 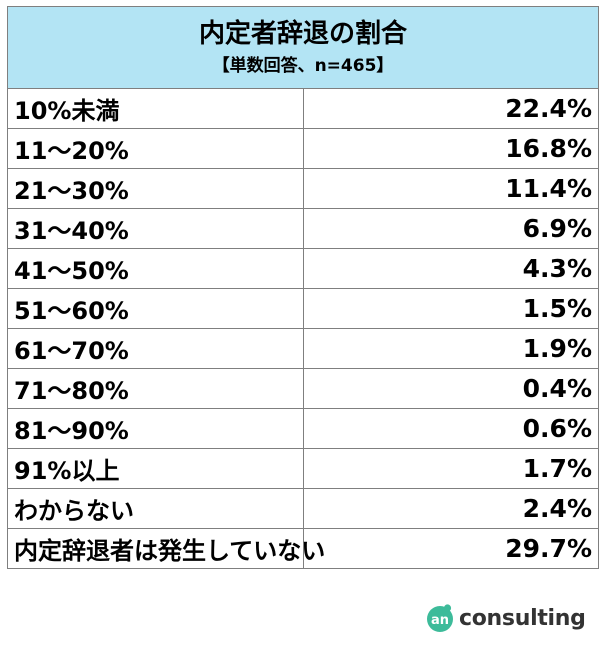 What do you see at coordinates (450, 188) in the screenshot?
I see `row-value: 11.4%` at bounding box center [450, 188].